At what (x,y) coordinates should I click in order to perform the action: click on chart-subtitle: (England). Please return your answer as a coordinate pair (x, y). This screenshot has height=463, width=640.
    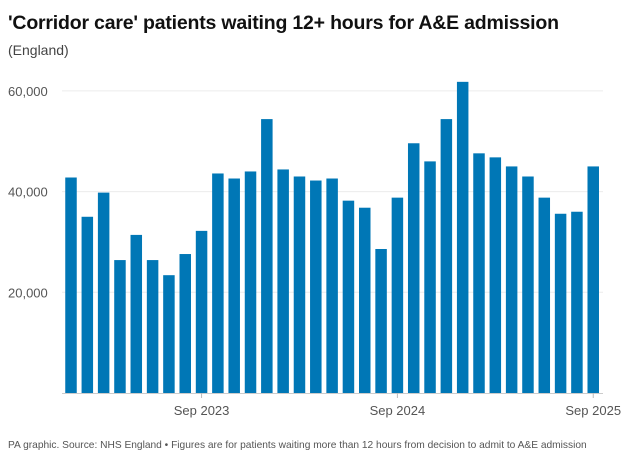
    Looking at the image, I should click on (38, 50).